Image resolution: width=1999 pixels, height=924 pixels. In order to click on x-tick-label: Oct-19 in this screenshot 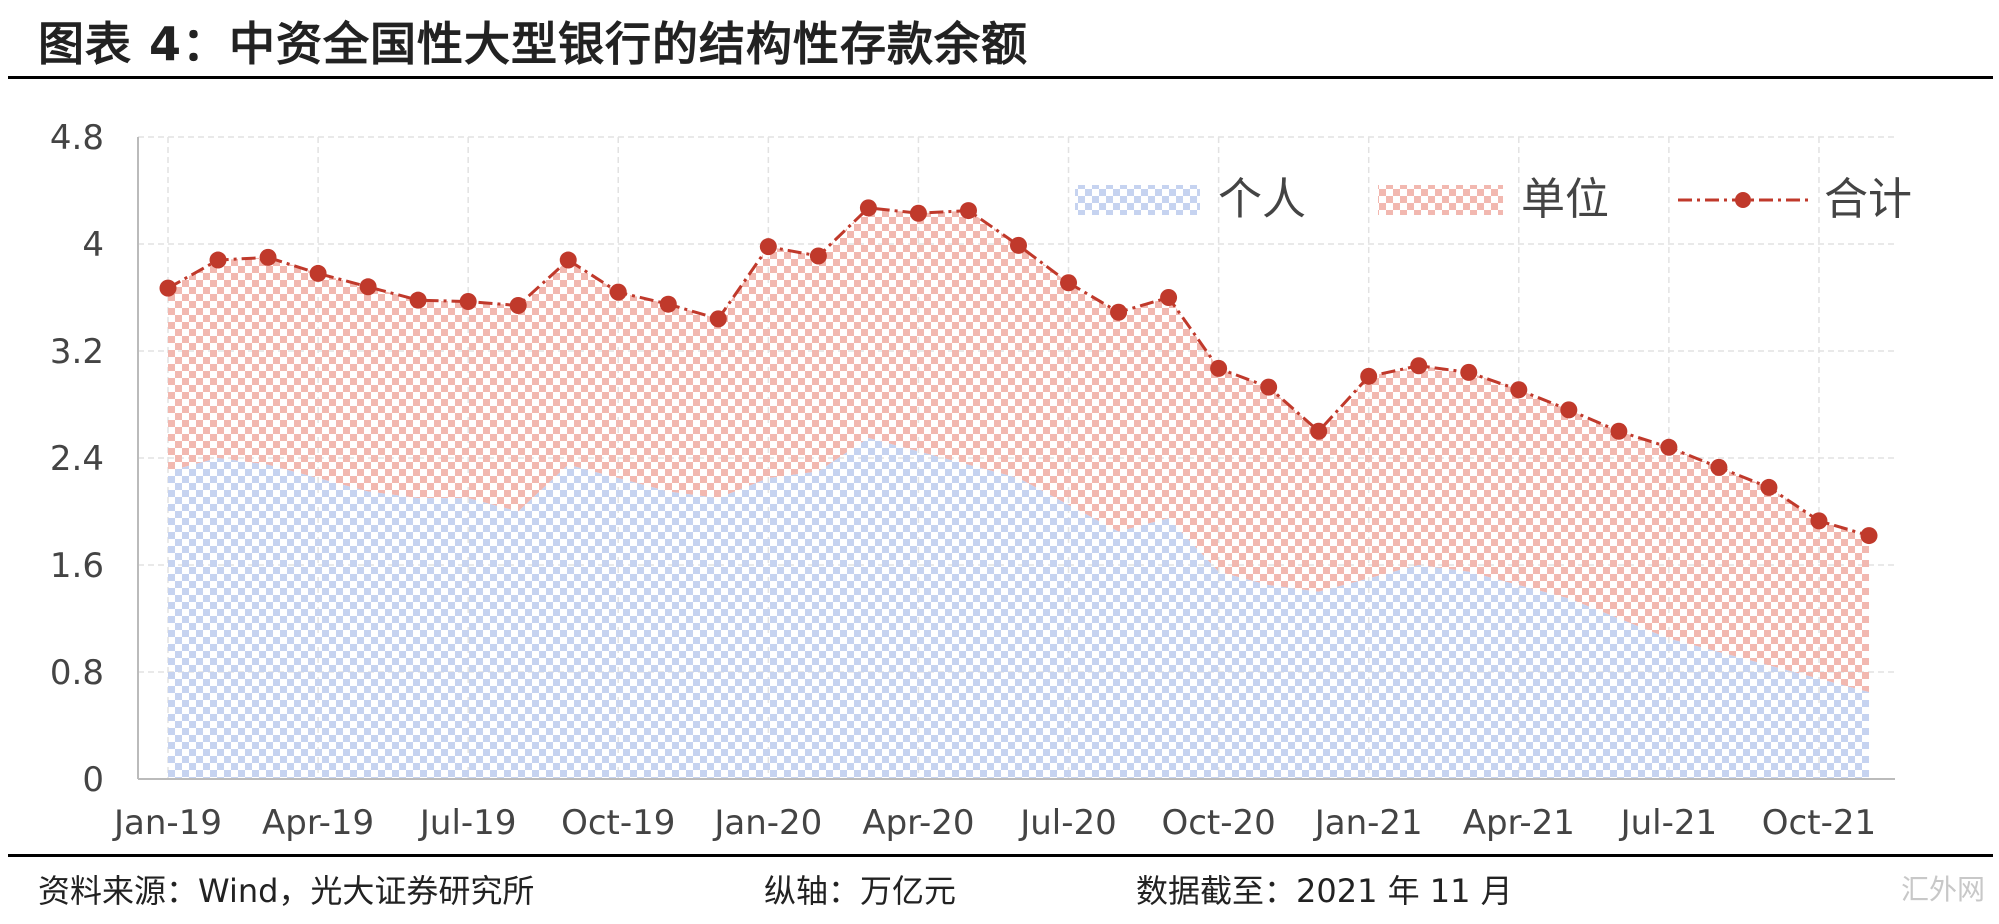, I will do `click(618, 823)`.